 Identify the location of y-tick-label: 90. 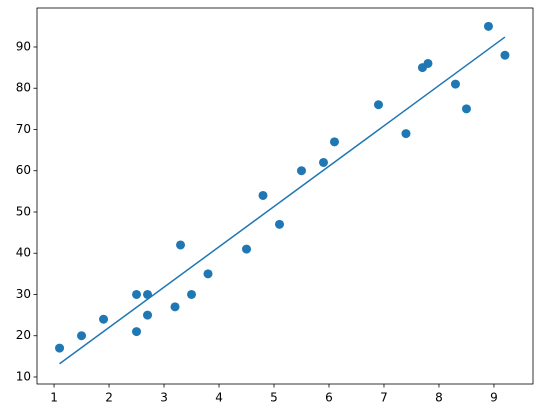
(23, 46).